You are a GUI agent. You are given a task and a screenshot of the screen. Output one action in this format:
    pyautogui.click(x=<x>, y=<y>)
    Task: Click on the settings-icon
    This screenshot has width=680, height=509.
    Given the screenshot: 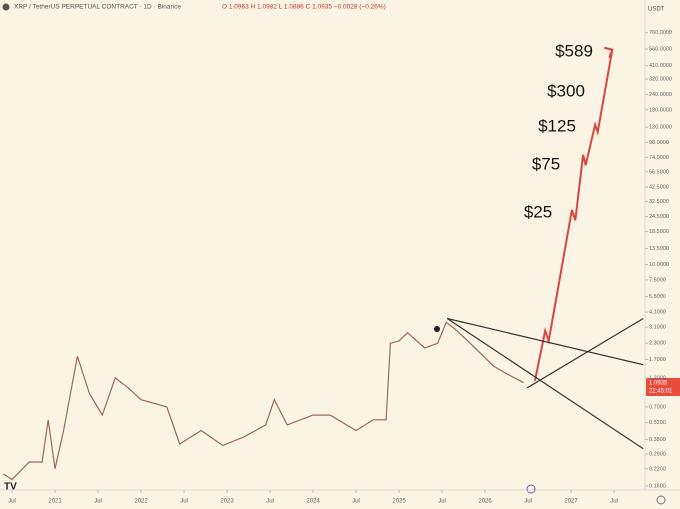 What is the action you would take?
    pyautogui.click(x=661, y=500)
    